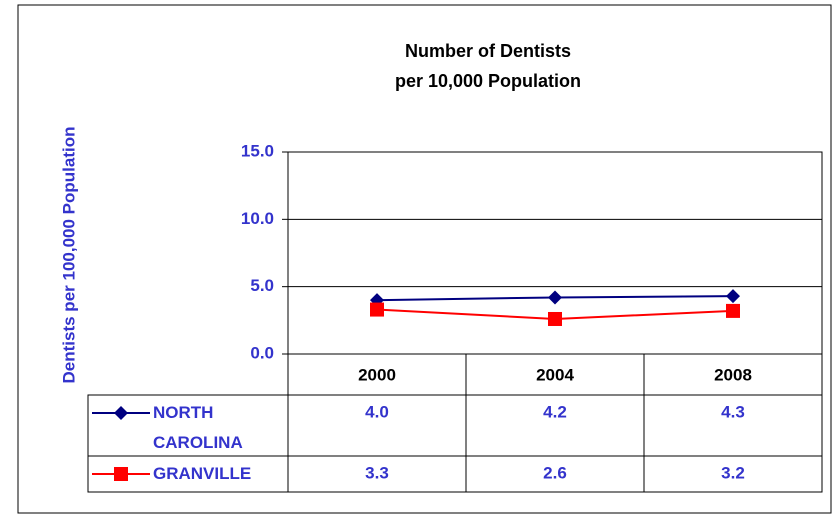 The image size is (835, 519). I want to click on legend-label: NORTH CAROLINA, so click(198, 427).